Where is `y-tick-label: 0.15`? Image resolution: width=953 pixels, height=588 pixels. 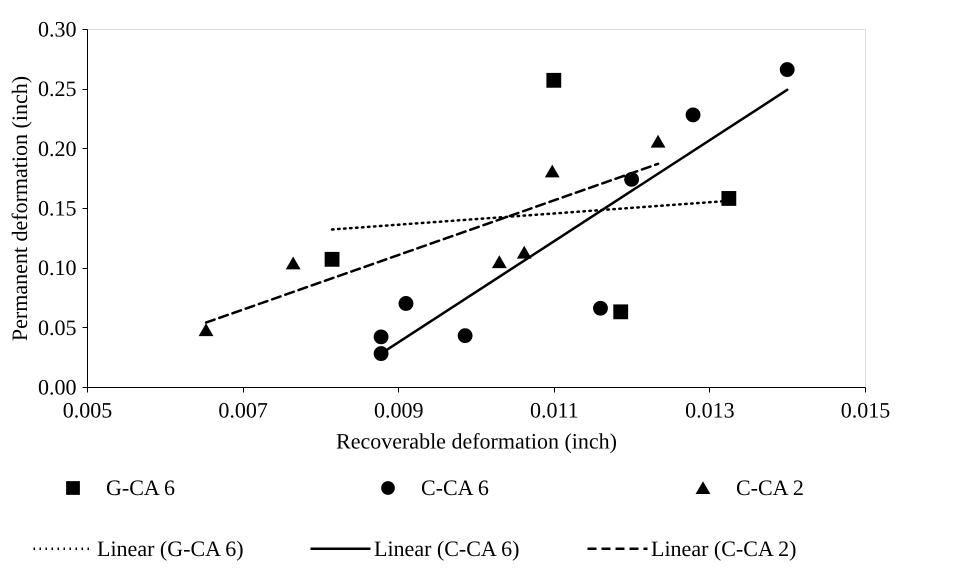
y-tick-label: 0.15 is located at coordinates (57, 208).